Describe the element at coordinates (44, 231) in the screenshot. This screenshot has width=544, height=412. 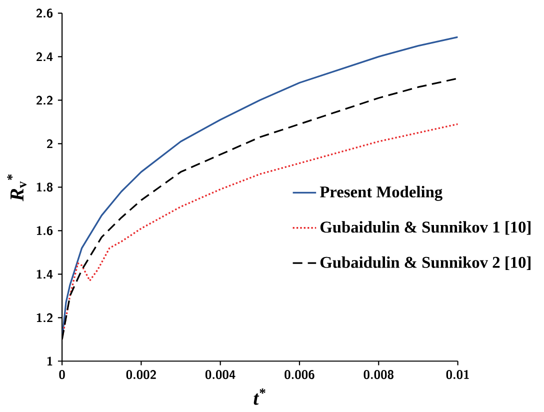
I see `y-tick-label: 1.6` at that location.